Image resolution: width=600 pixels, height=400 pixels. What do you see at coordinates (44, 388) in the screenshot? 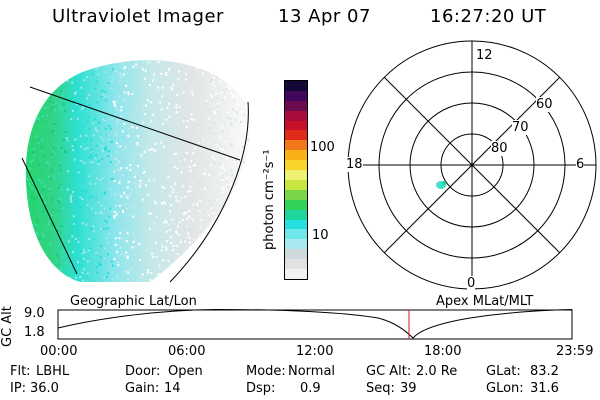
I see `status-ip-value: 36.0` at bounding box center [44, 388].